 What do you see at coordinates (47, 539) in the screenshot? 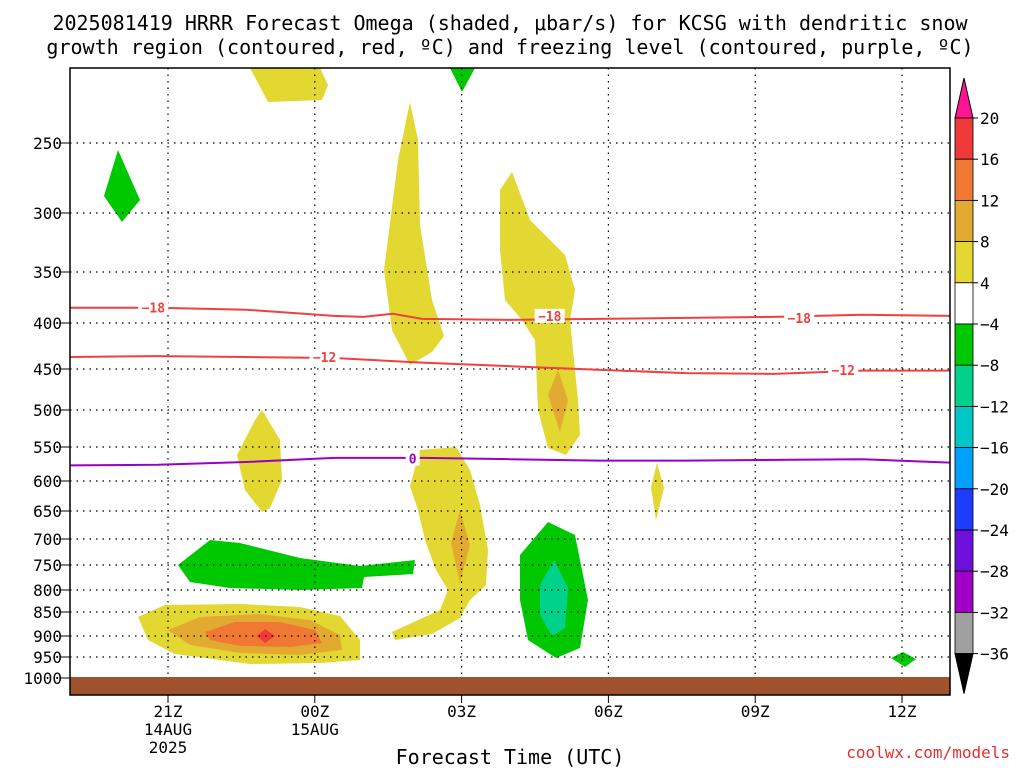
I see `y-tick-label: 700` at bounding box center [47, 539].